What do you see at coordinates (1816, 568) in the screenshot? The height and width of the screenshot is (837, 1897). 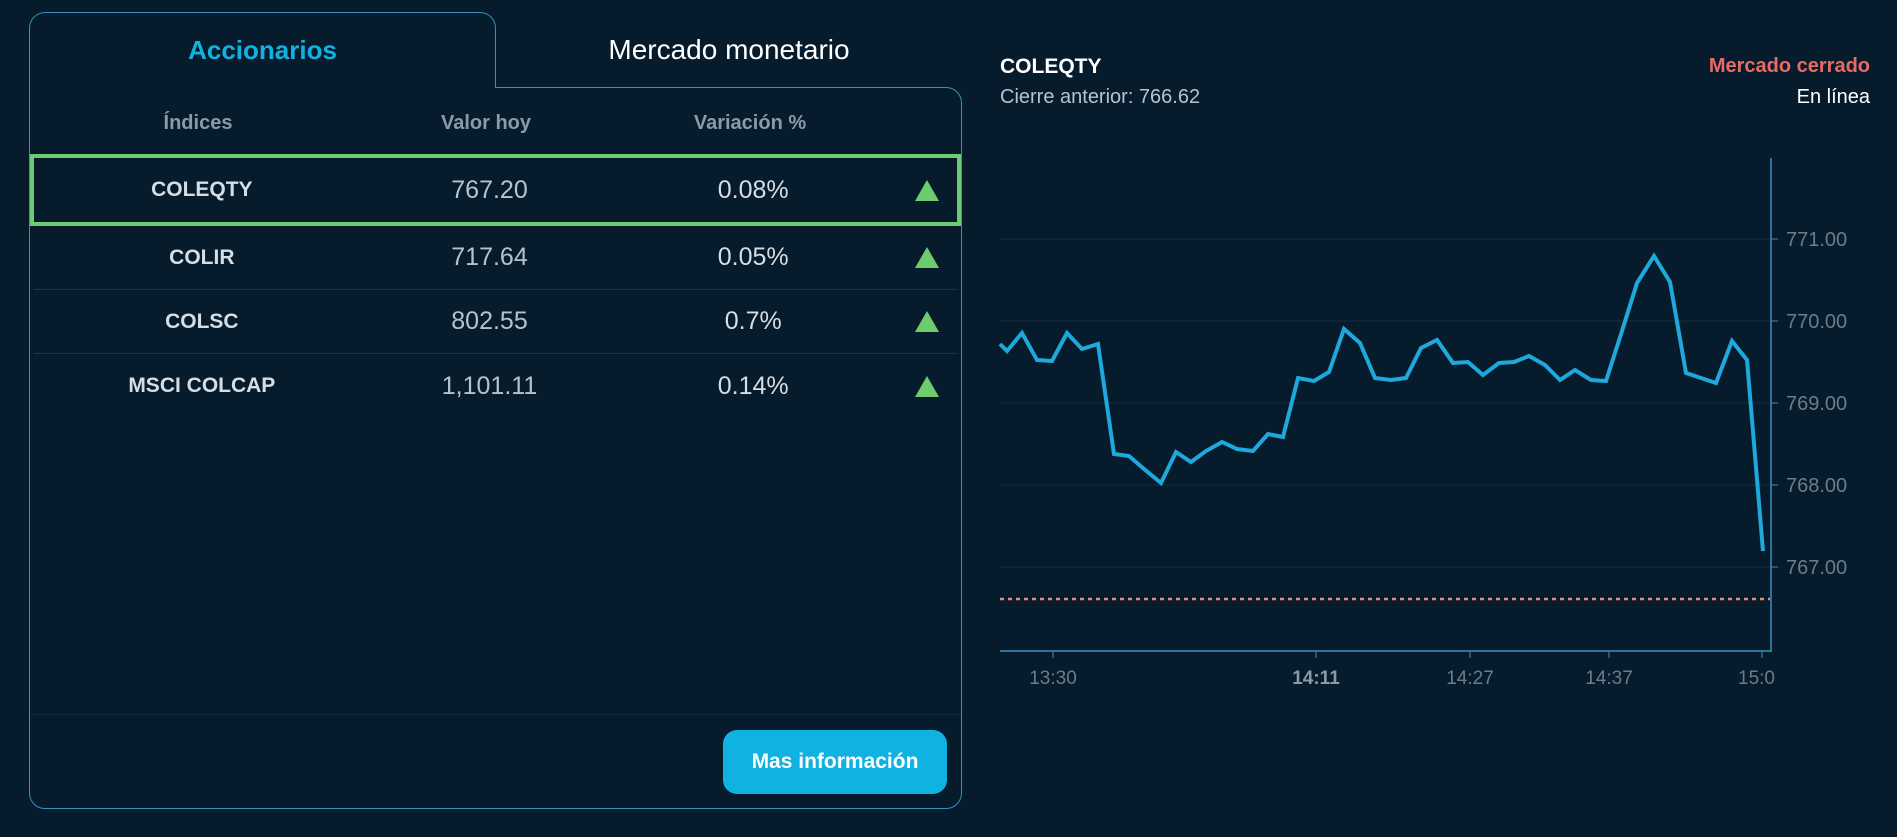 I see `y-tick-label: 767.00` at bounding box center [1816, 568].